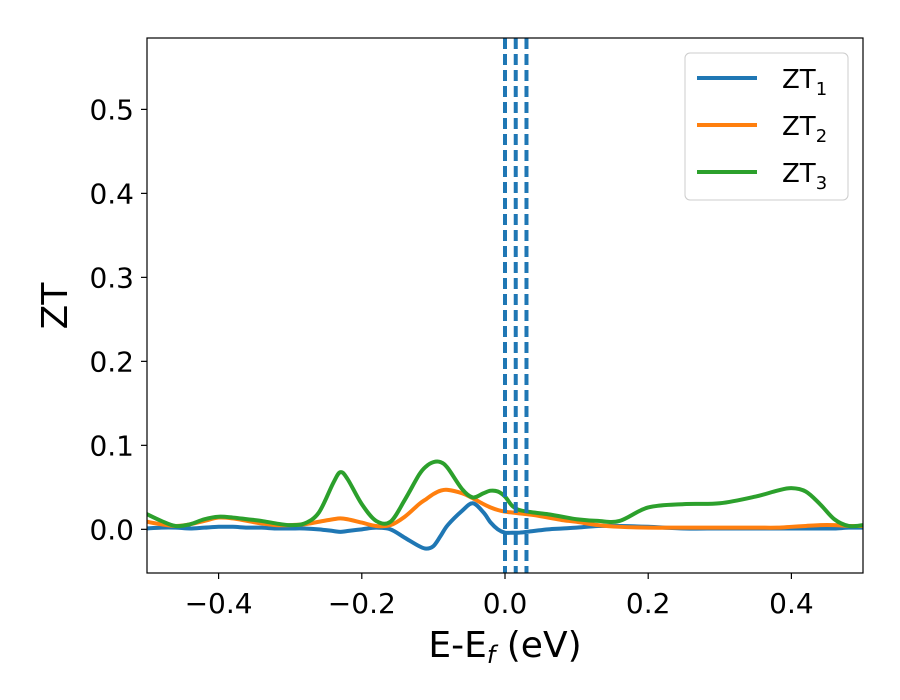 The image size is (900, 700). What do you see at coordinates (648, 603) in the screenshot?
I see `x-tick-label: 0.2` at bounding box center [648, 603].